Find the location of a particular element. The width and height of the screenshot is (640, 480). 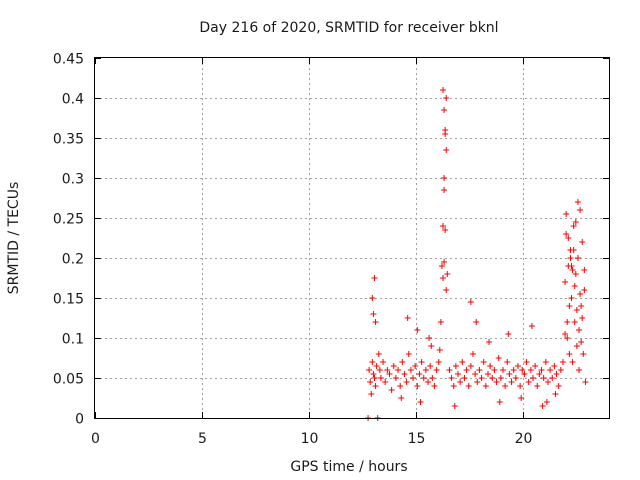

y-tick-label: 0.05 is located at coordinates (68, 380).